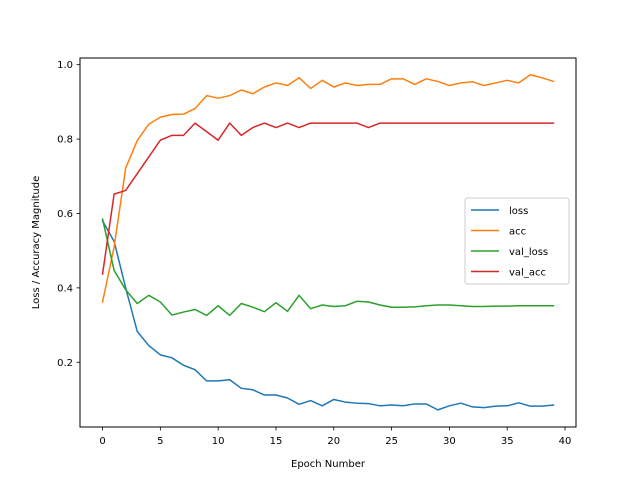  I want to click on legend-label-val-loss: val_loss, so click(528, 252).